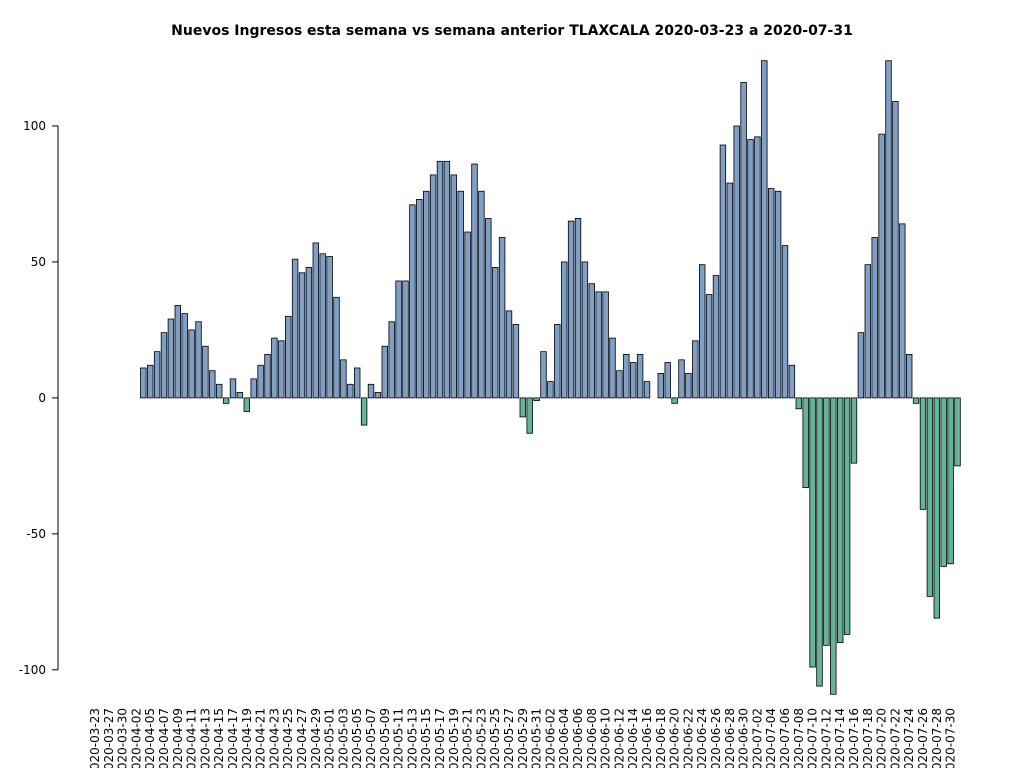  Describe the element at coordinates (730, 738) in the screenshot. I see `x-tick-label: 2020-06-28` at that location.